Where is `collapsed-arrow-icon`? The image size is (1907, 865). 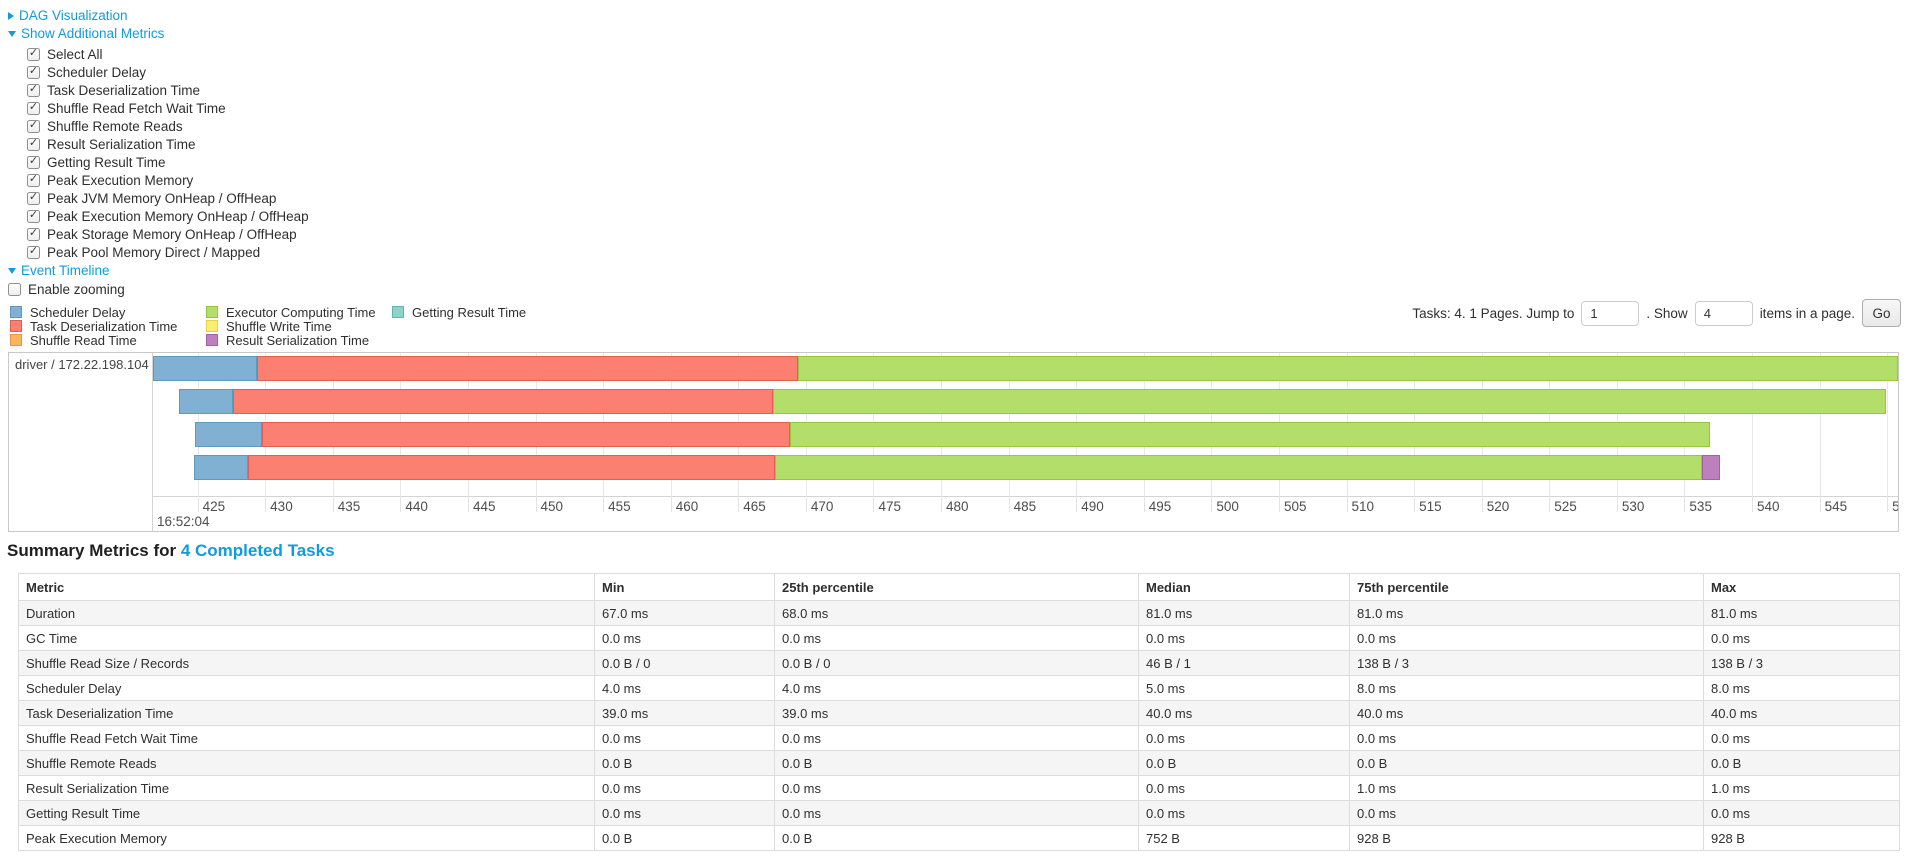 collapsed-arrow-icon is located at coordinates (11, 15).